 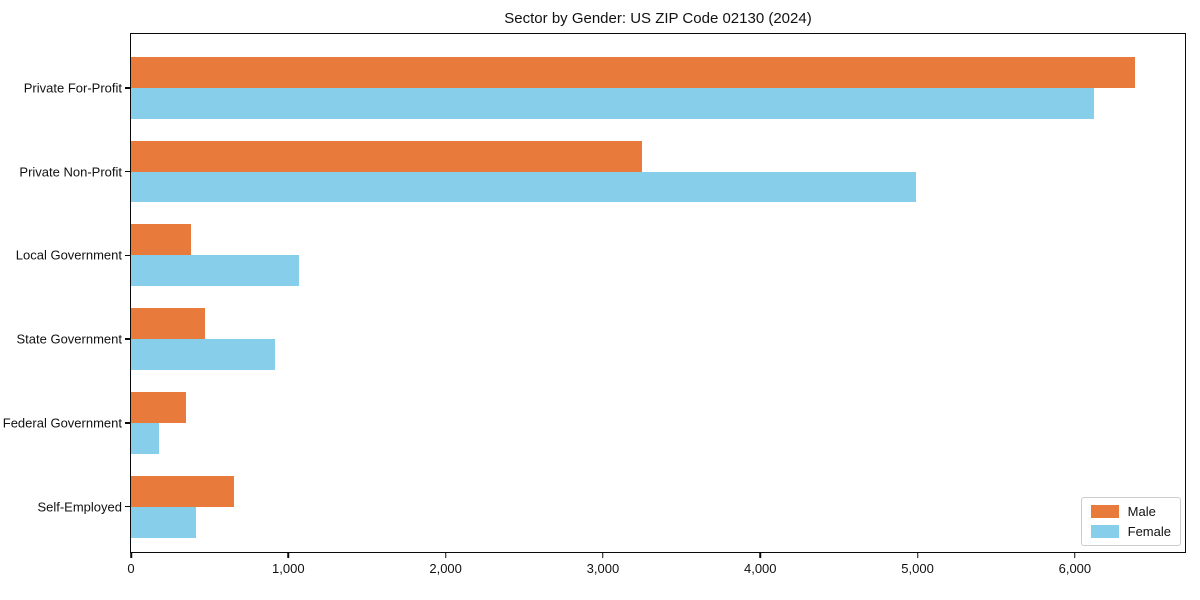 I want to click on x-axis-tick-label: 1,000, so click(x=288, y=568).